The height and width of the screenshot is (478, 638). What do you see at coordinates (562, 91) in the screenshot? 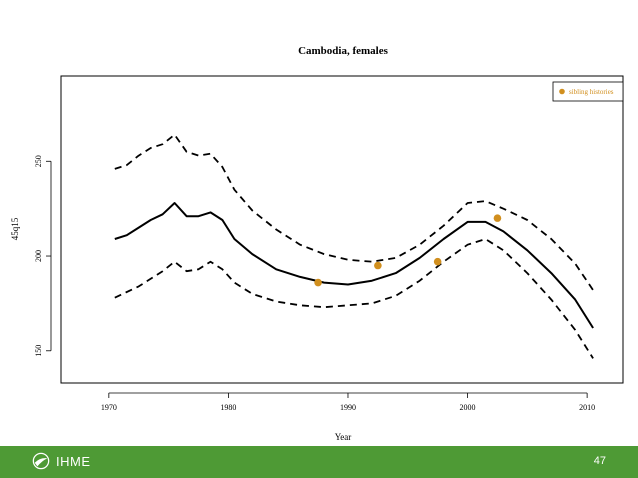
I see `legend-marker` at bounding box center [562, 91].